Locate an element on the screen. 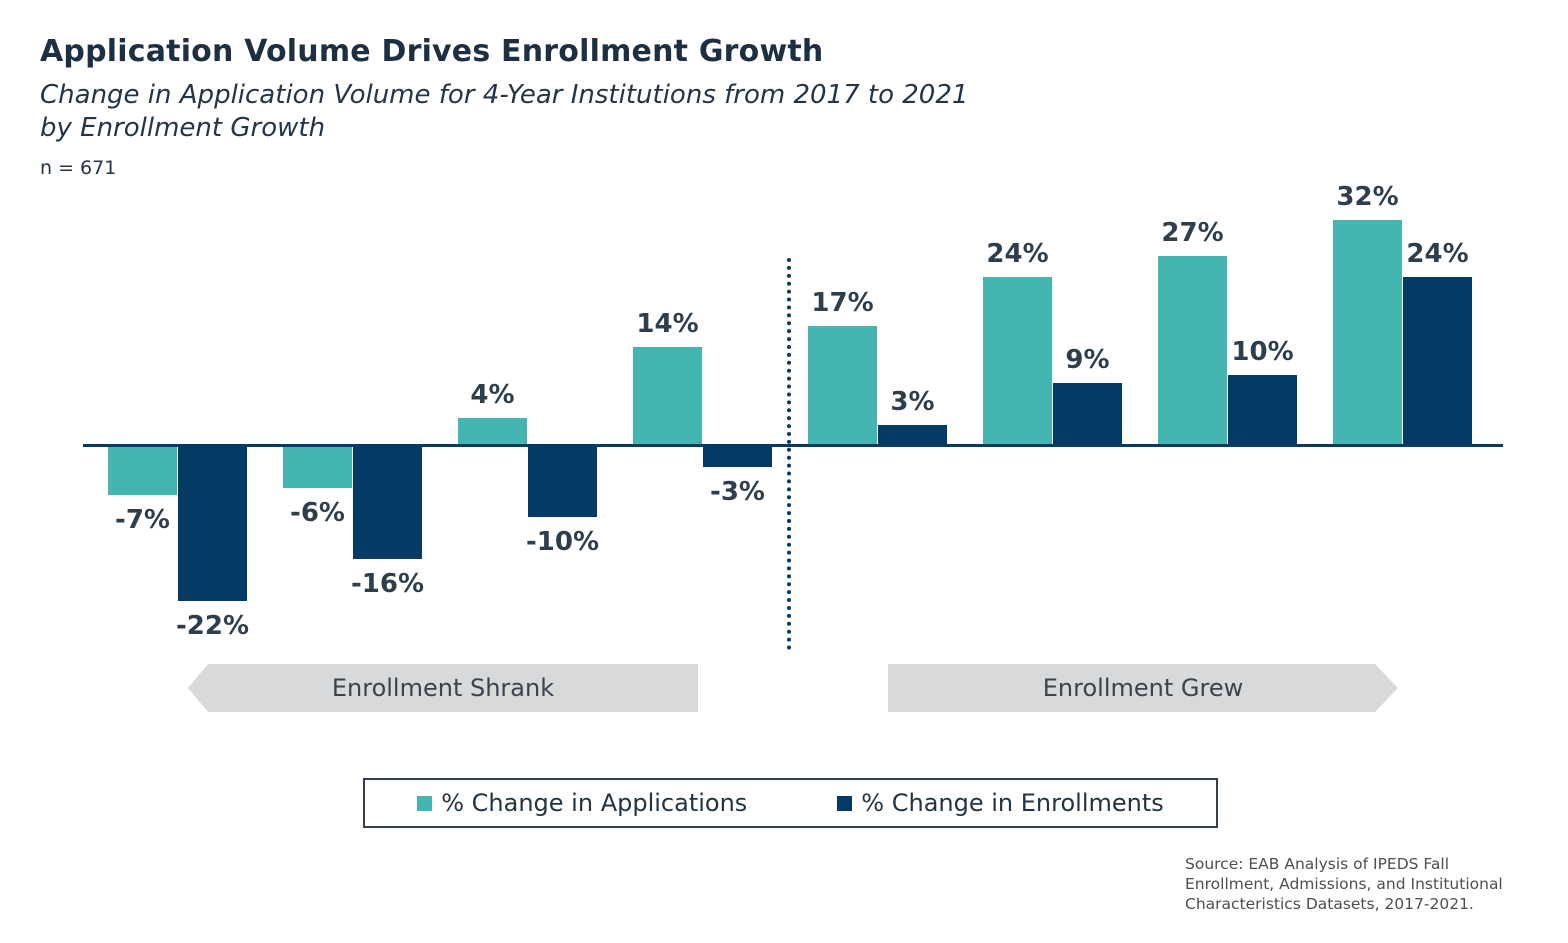 This screenshot has width=1568, height=943. bar-value-label-applications-group-8: 32% is located at coordinates (1367, 197).